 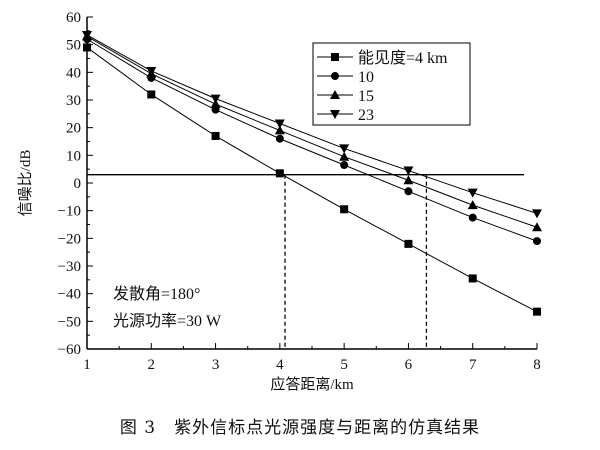 I want to click on x-tick-label: 7, so click(x=473, y=365).